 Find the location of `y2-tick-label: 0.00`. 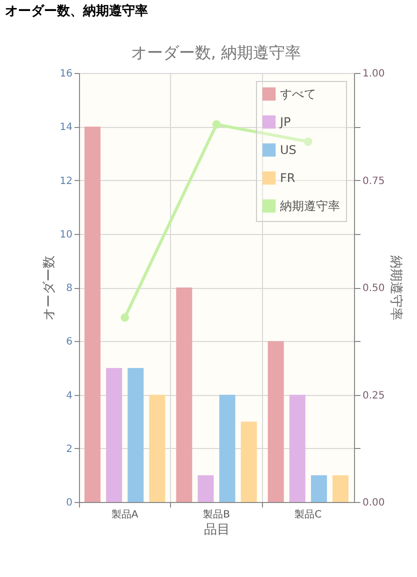

y2-tick-label: 0.00 is located at coordinates (373, 503).